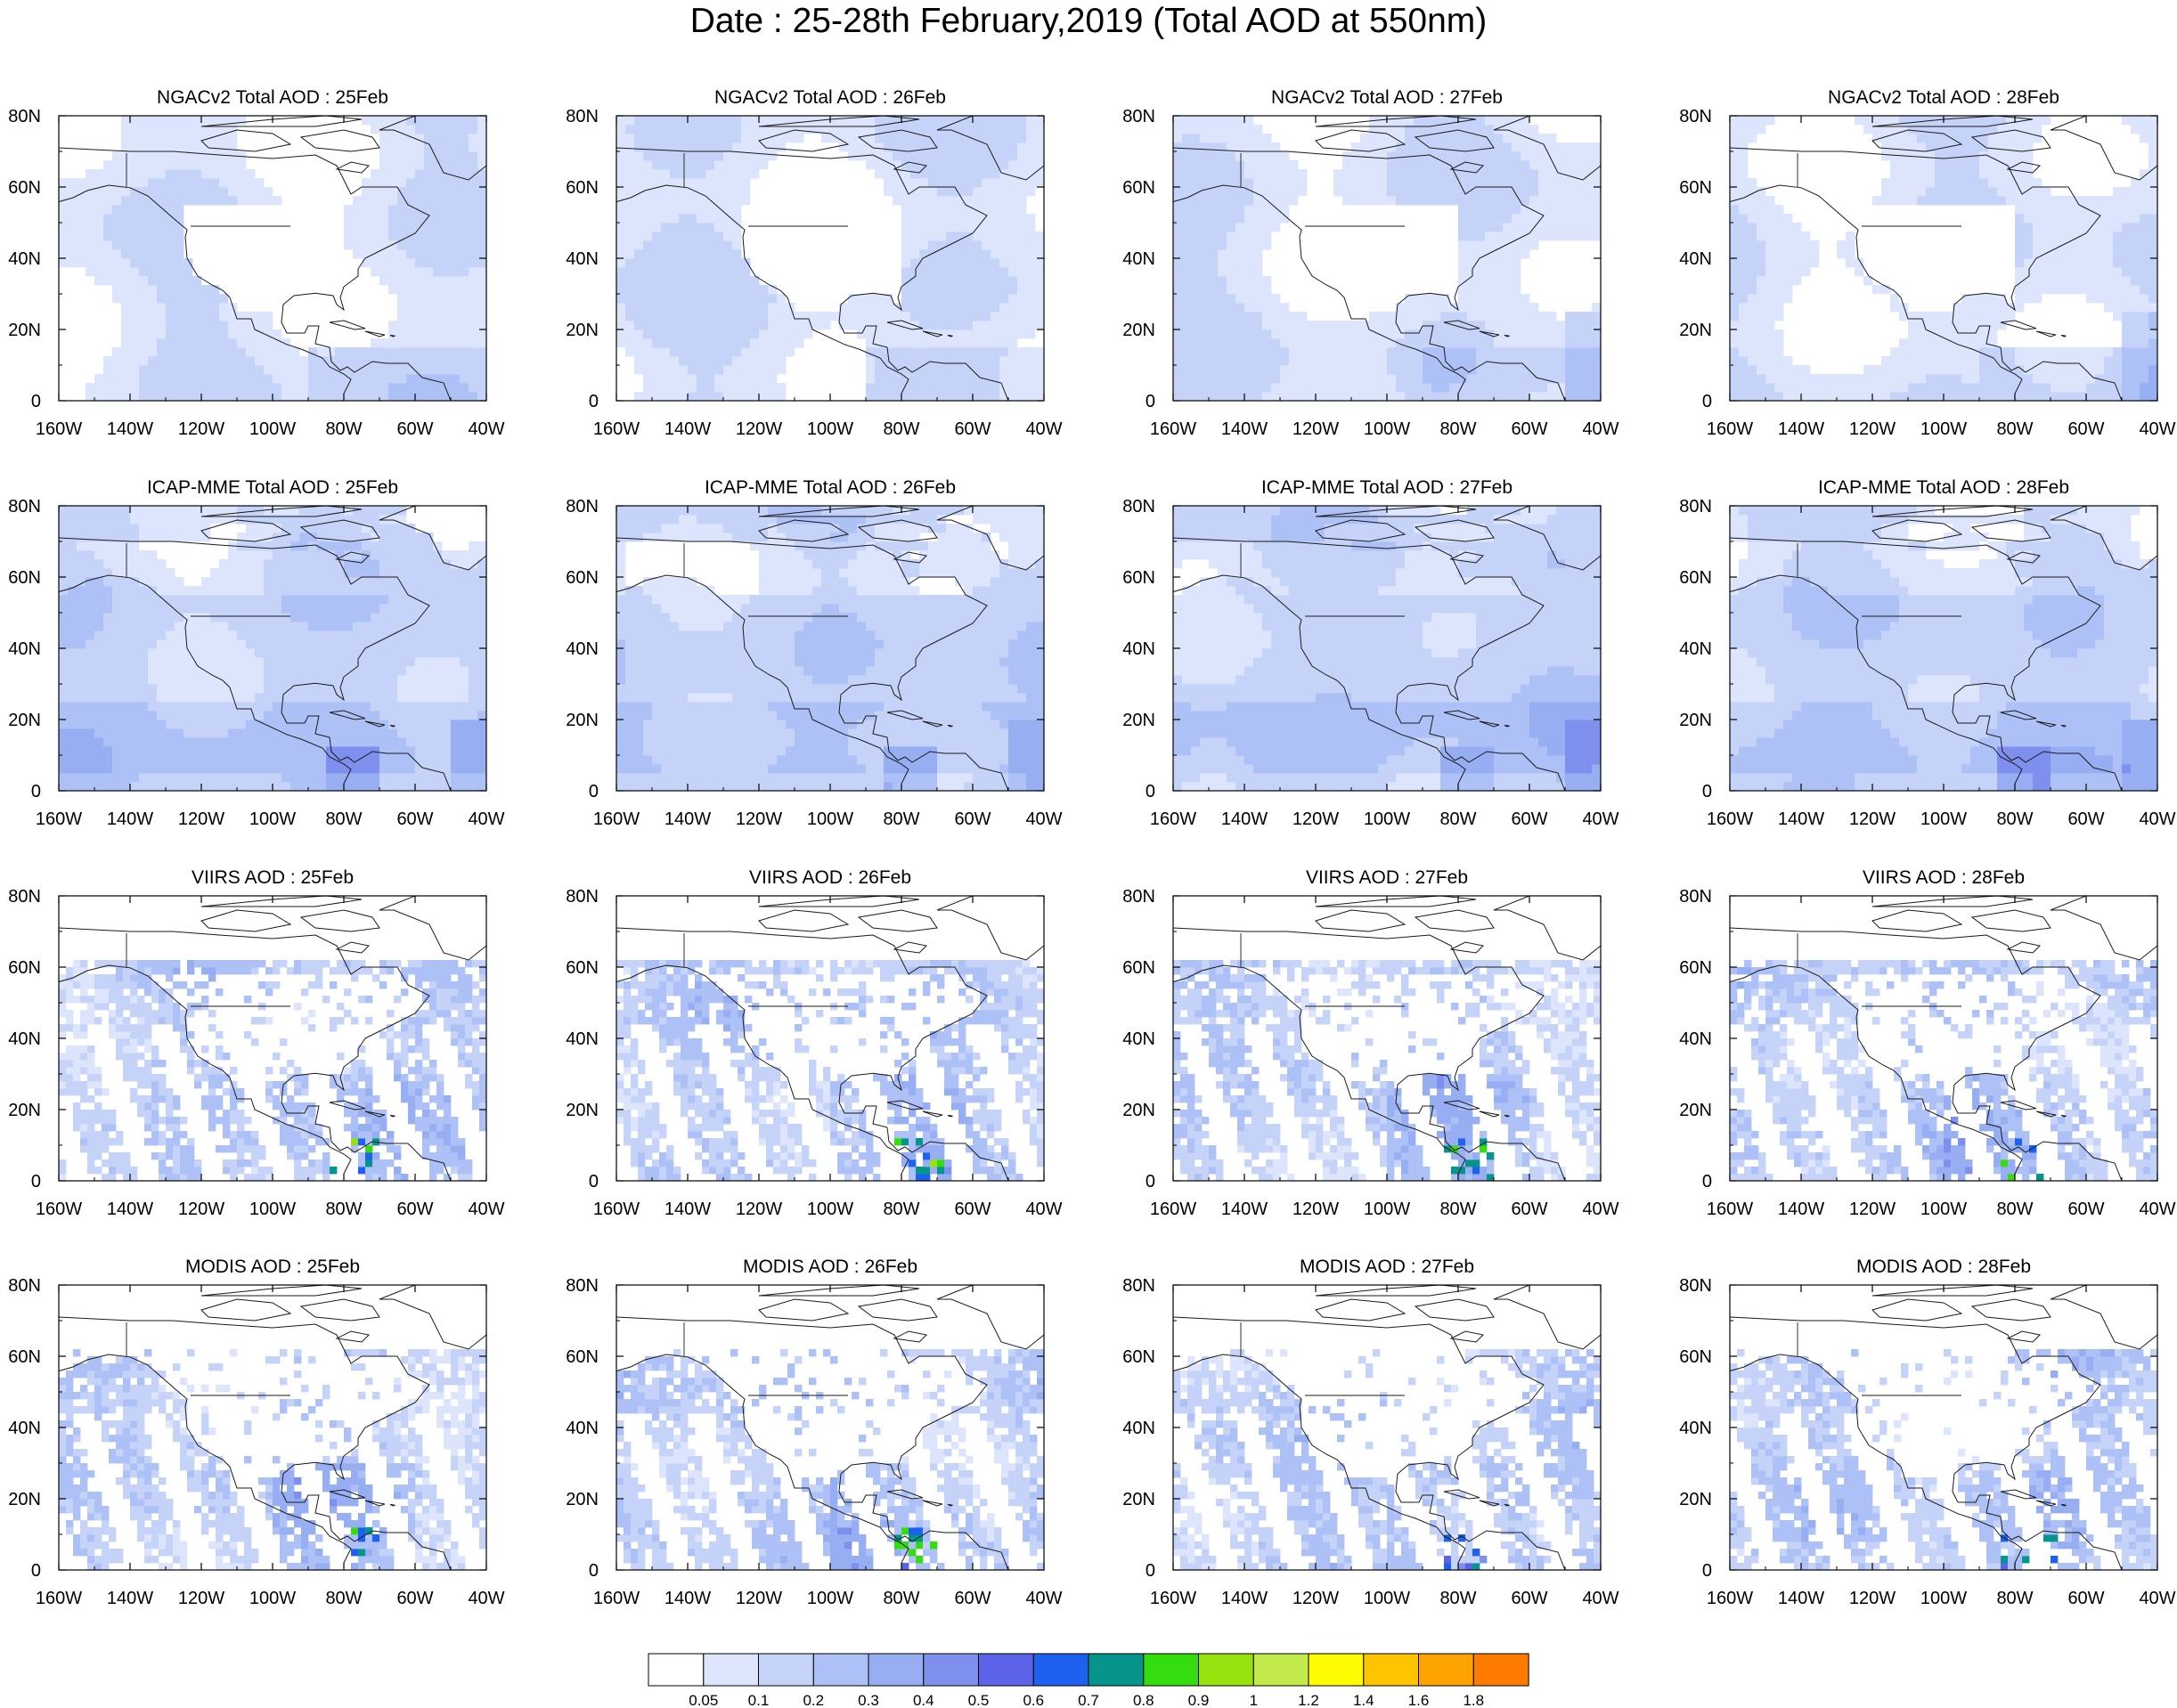  Describe the element at coordinates (990, 149) in the screenshot. I see `island-outline` at that location.